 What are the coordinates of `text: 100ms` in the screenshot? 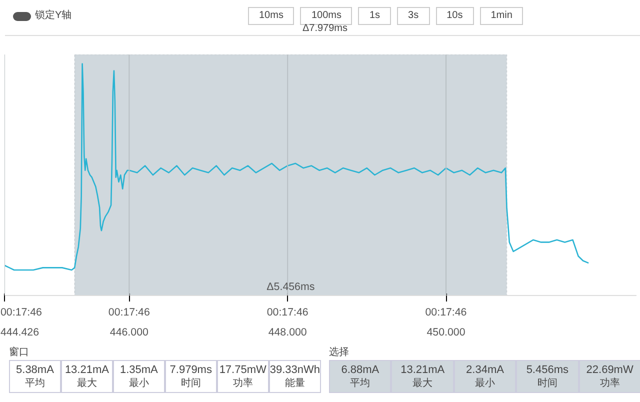 It's located at (326, 15).